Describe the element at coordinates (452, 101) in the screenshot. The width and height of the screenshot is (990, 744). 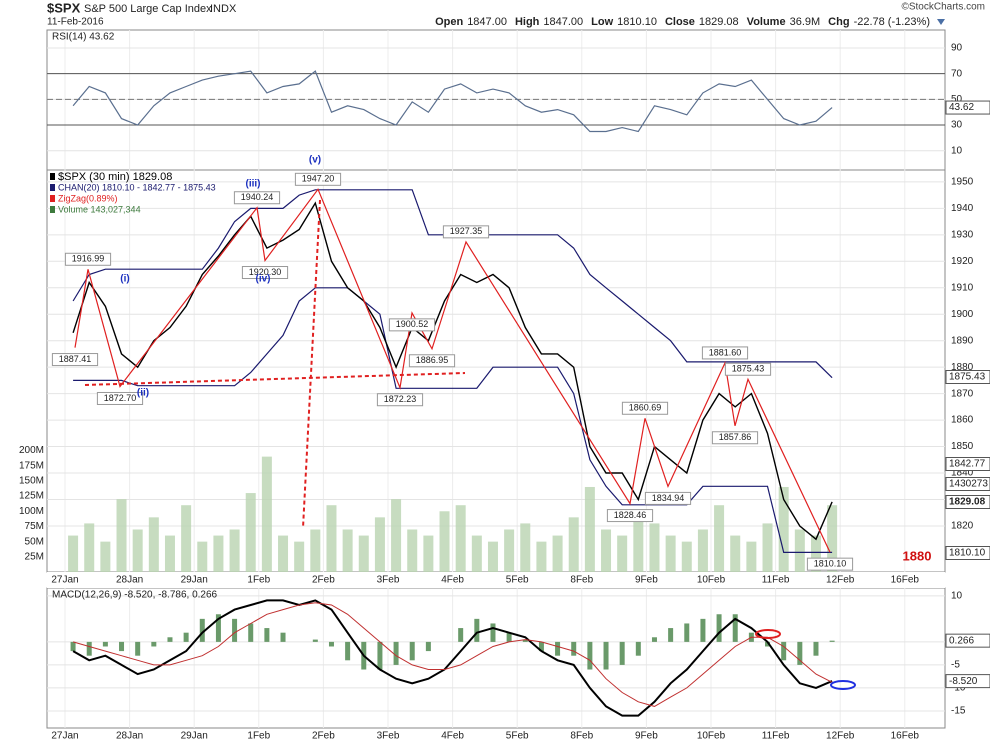
I see `rsi-line` at that location.